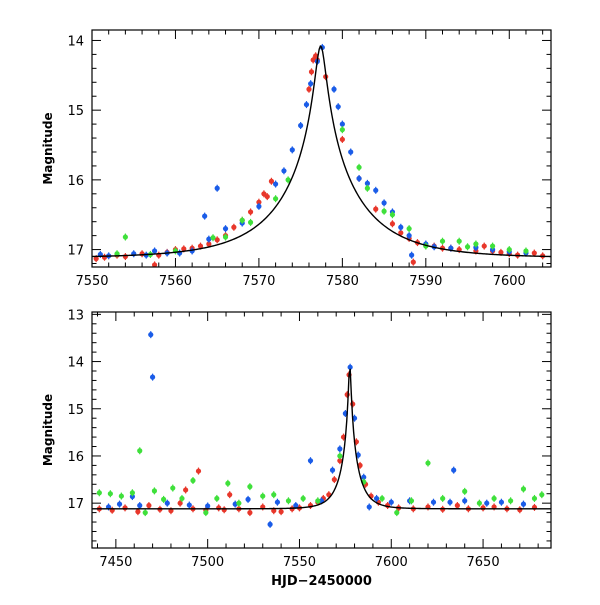  What do you see at coordinates (48, 430) in the screenshot?
I see `y-axis-label: Magnitude` at bounding box center [48, 430].